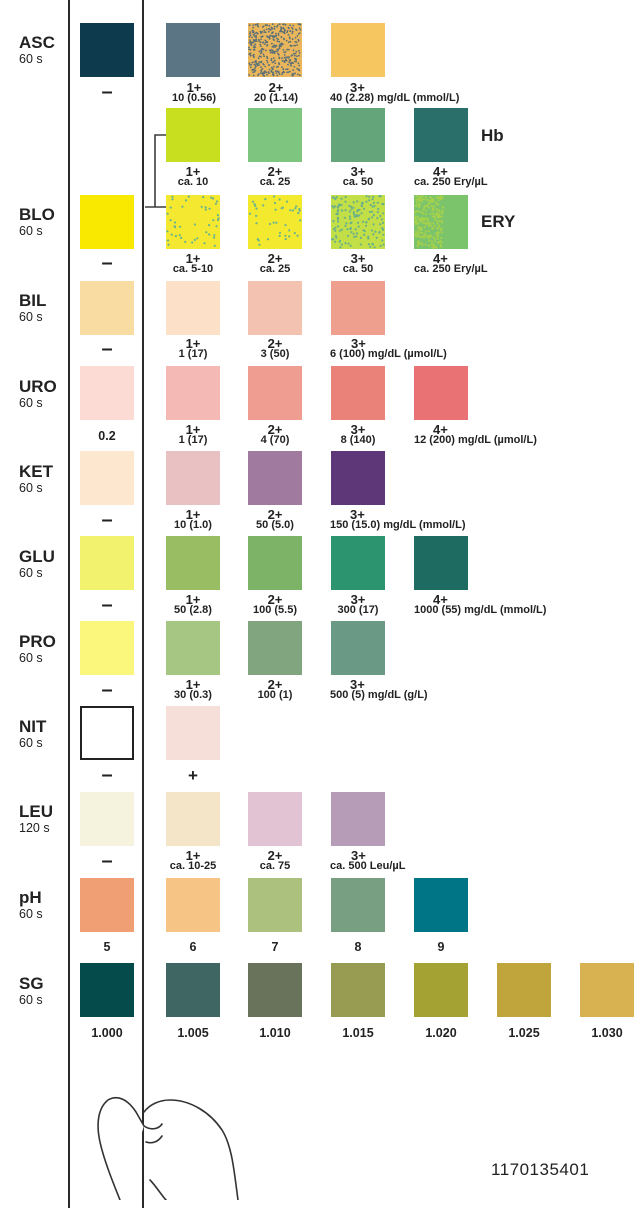 The image size is (643, 1208). What do you see at coordinates (37, 214) in the screenshot?
I see `blo-name: BLO` at bounding box center [37, 214].